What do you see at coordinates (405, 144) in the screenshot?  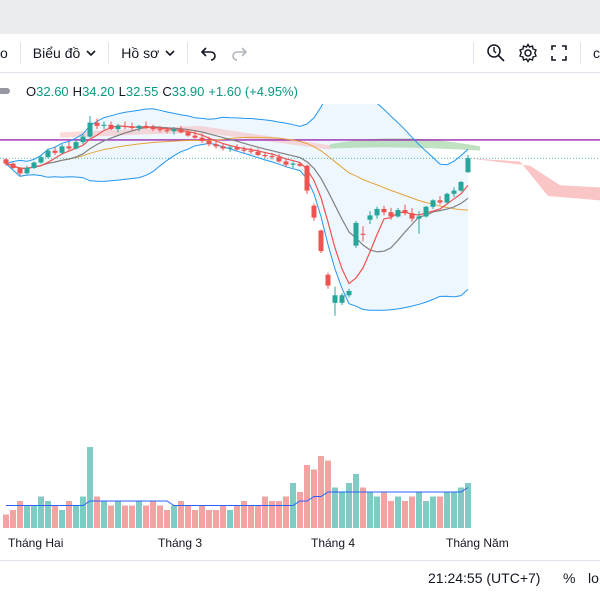 I see `ichimoku-cloud-bull` at bounding box center [405, 144].